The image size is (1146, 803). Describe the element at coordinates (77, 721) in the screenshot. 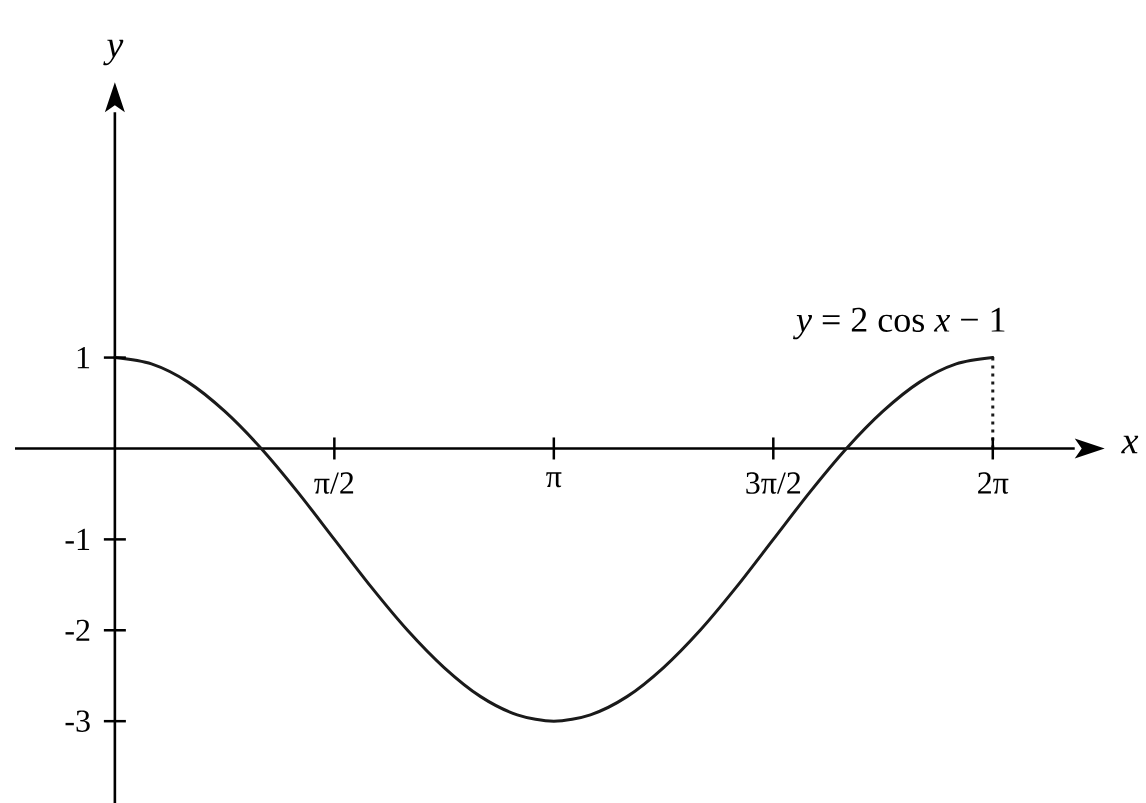

I see `y-tick-label: -3` at that location.